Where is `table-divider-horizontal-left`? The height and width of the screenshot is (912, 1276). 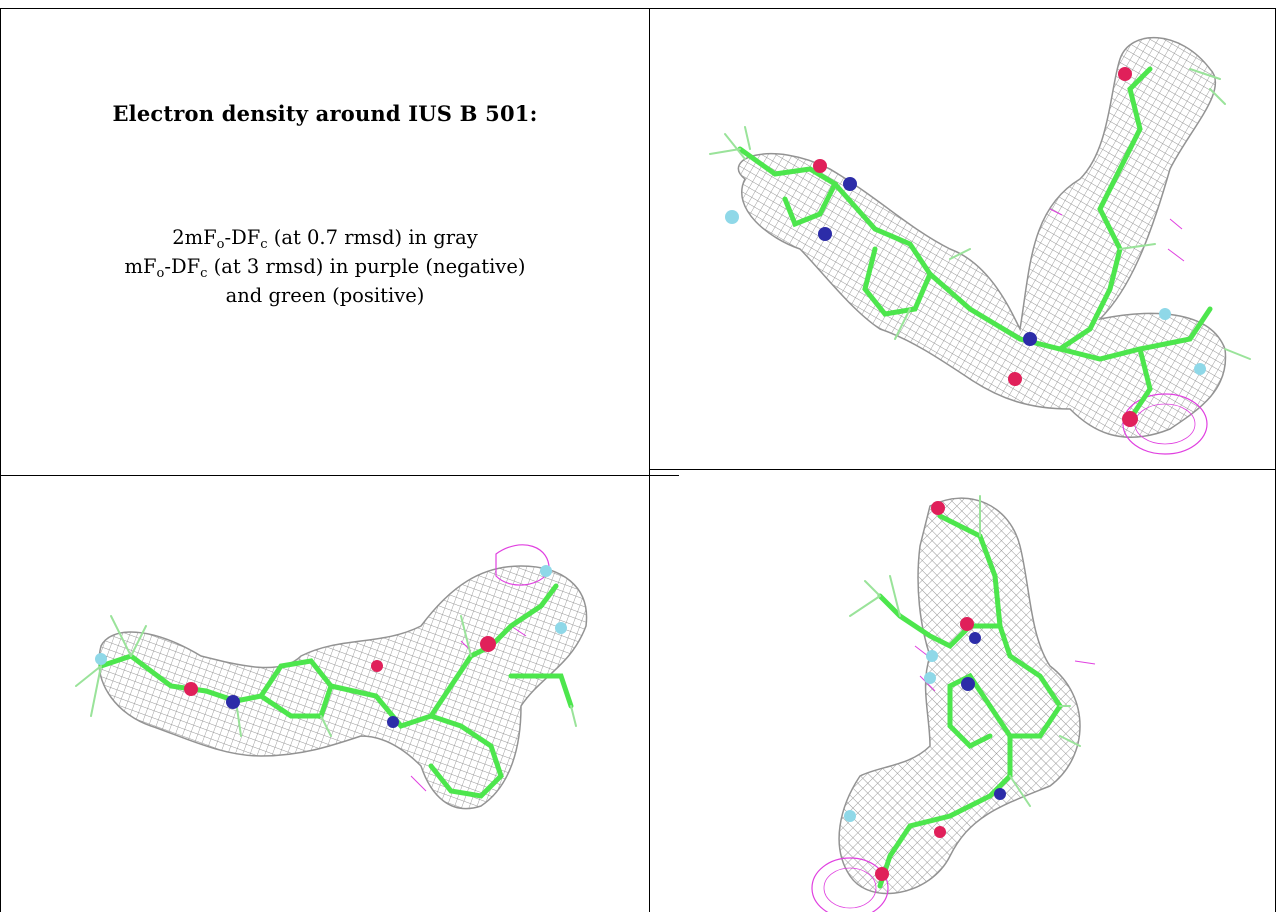 table-divider-horizontal-left is located at coordinates (324, 475).